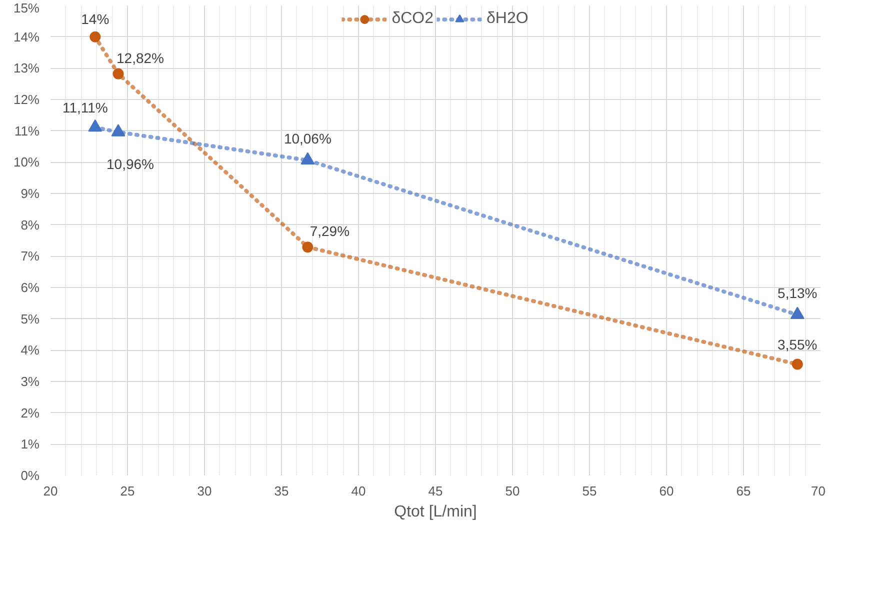 This screenshot has height=601, width=871. I want to click on y-tick-label: 15%, so click(26, 8).